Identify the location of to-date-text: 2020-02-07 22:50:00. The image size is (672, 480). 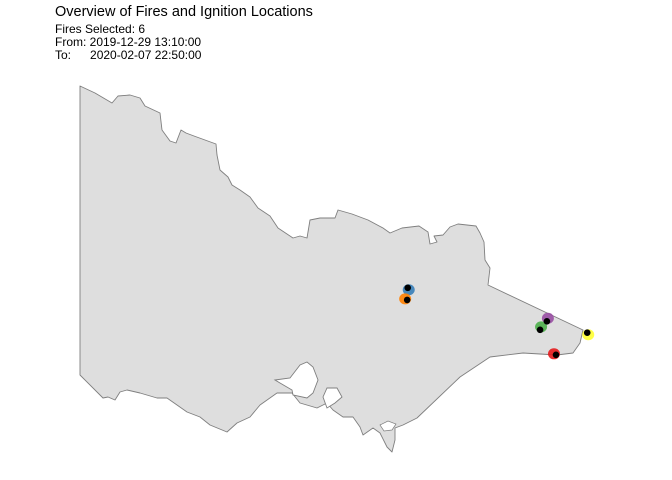
(146, 55).